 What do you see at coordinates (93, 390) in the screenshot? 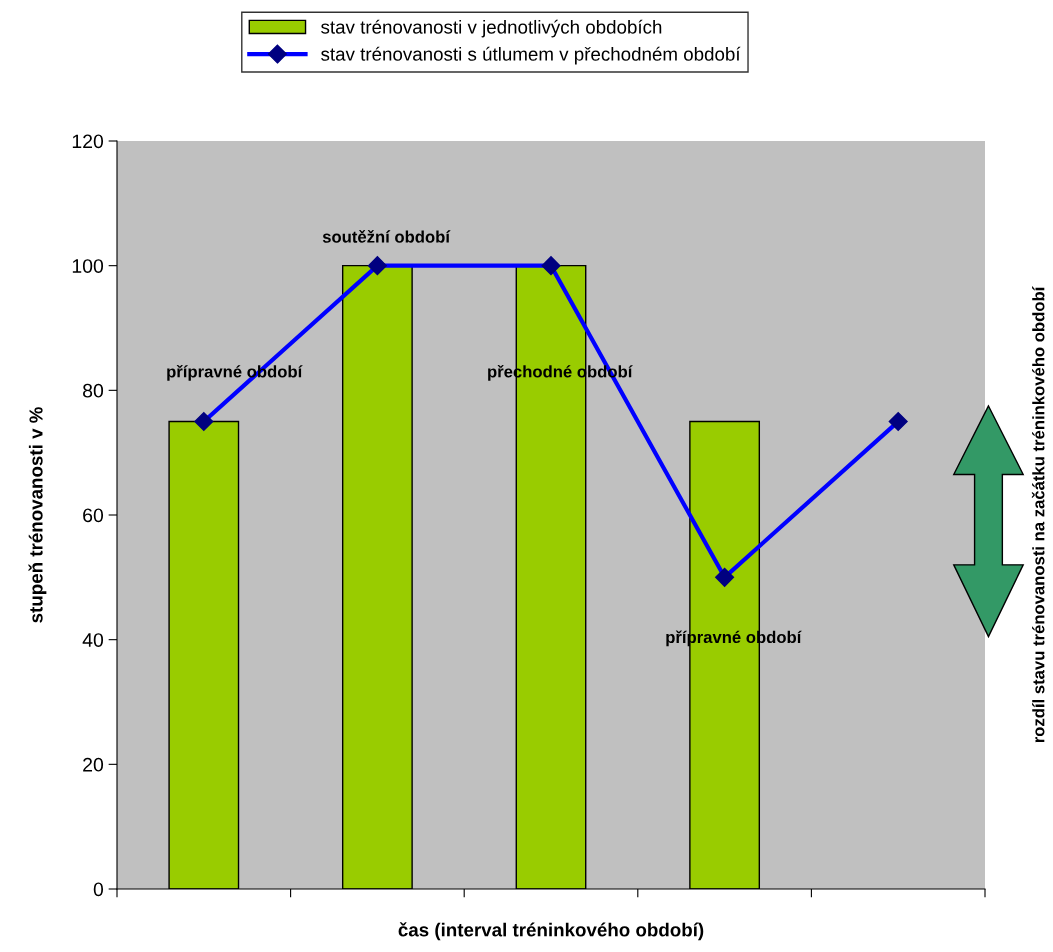
I see `y-tick-label: 80` at bounding box center [93, 390].